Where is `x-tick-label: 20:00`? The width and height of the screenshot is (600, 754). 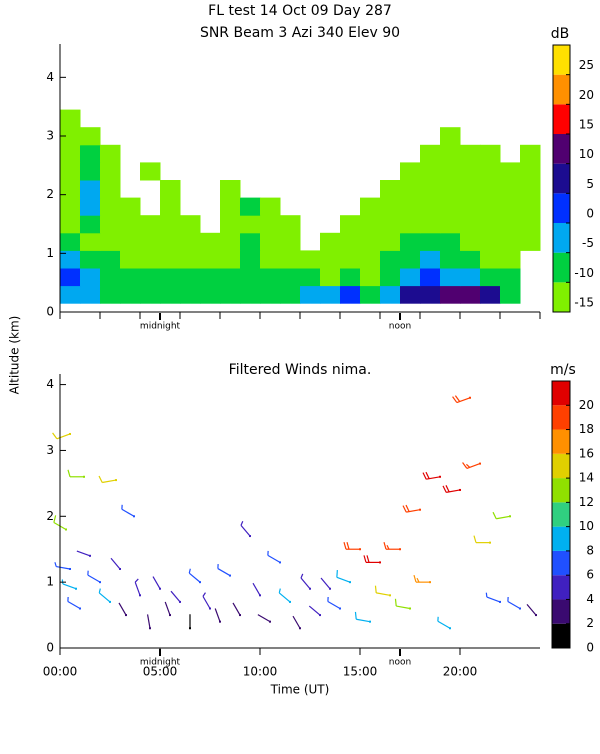 x-tick-label: 20:00 is located at coordinates (460, 672).